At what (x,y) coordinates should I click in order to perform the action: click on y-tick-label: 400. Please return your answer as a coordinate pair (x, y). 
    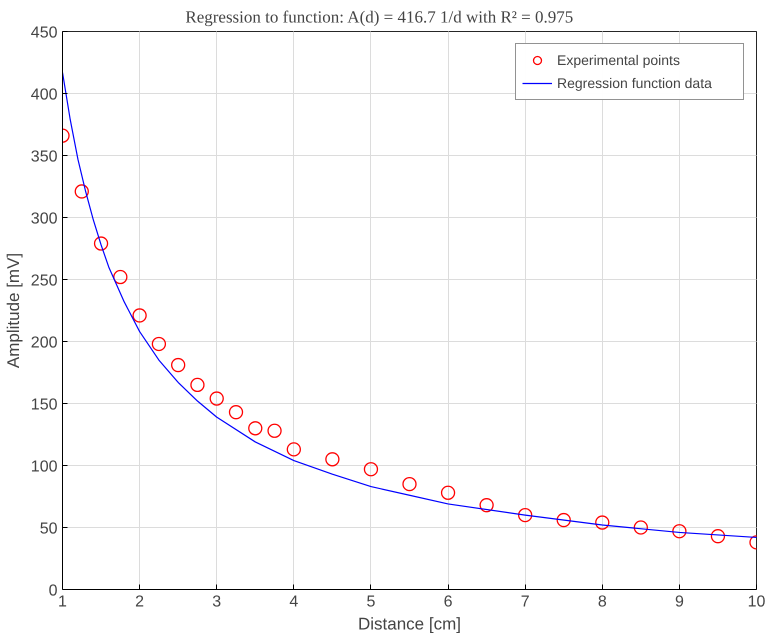
    Looking at the image, I should click on (44, 95).